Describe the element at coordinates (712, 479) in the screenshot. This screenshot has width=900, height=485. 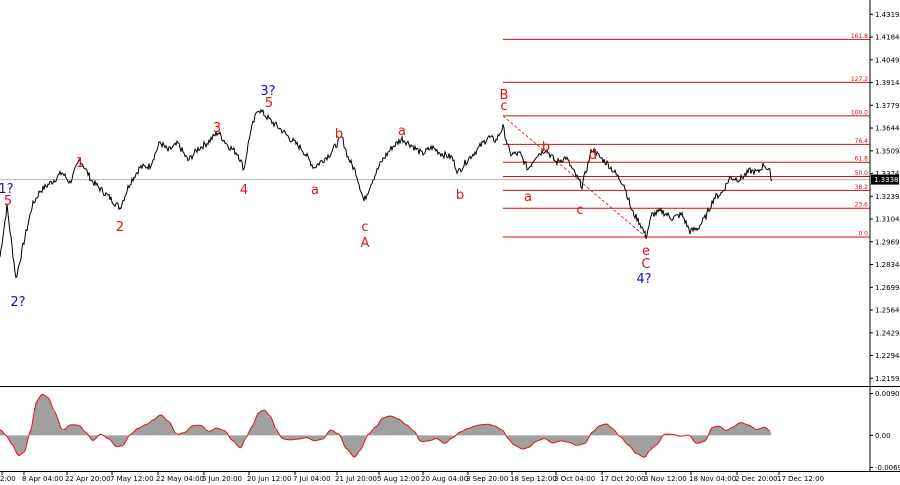
I see `x-tick-label: 18 Nov 04:00` at that location.